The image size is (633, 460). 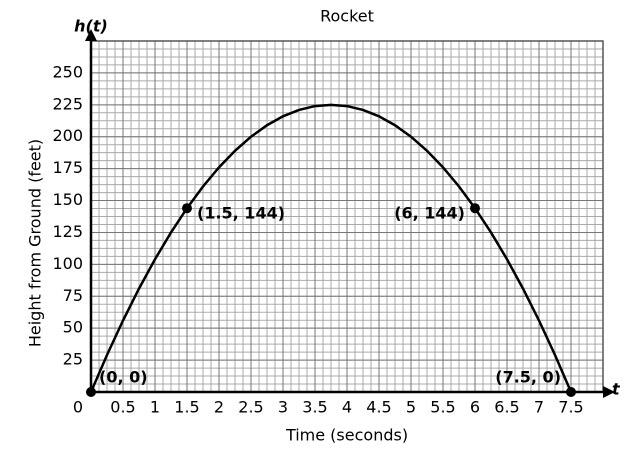 What do you see at coordinates (73, 359) in the screenshot?
I see `y-tick-label: 25` at bounding box center [73, 359].